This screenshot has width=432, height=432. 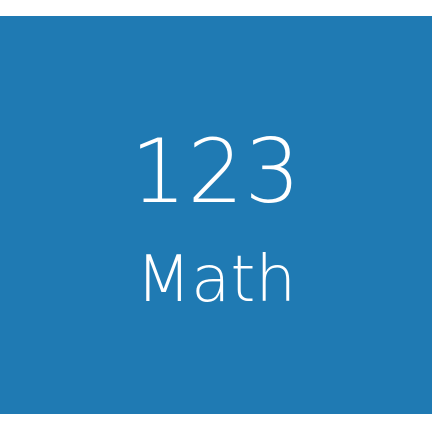 I want to click on tile-label: Math, so click(x=216, y=280).